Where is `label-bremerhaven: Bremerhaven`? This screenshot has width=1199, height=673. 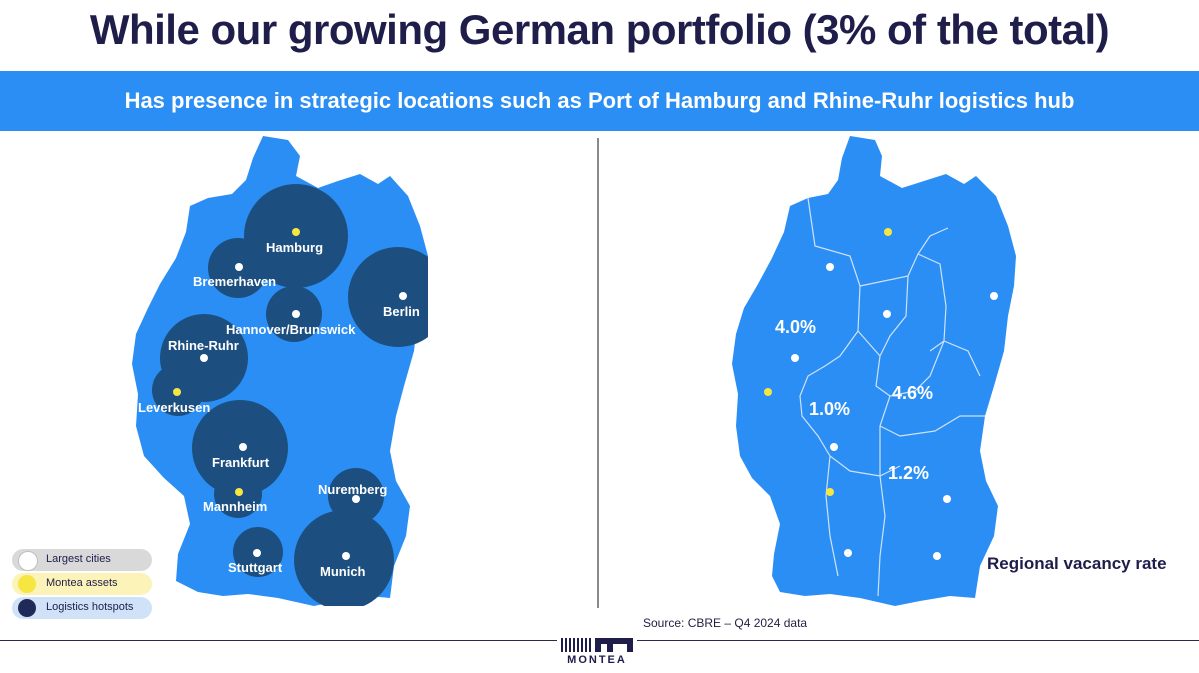
label-bremerhaven: Bremerhaven is located at coordinates (234, 281).